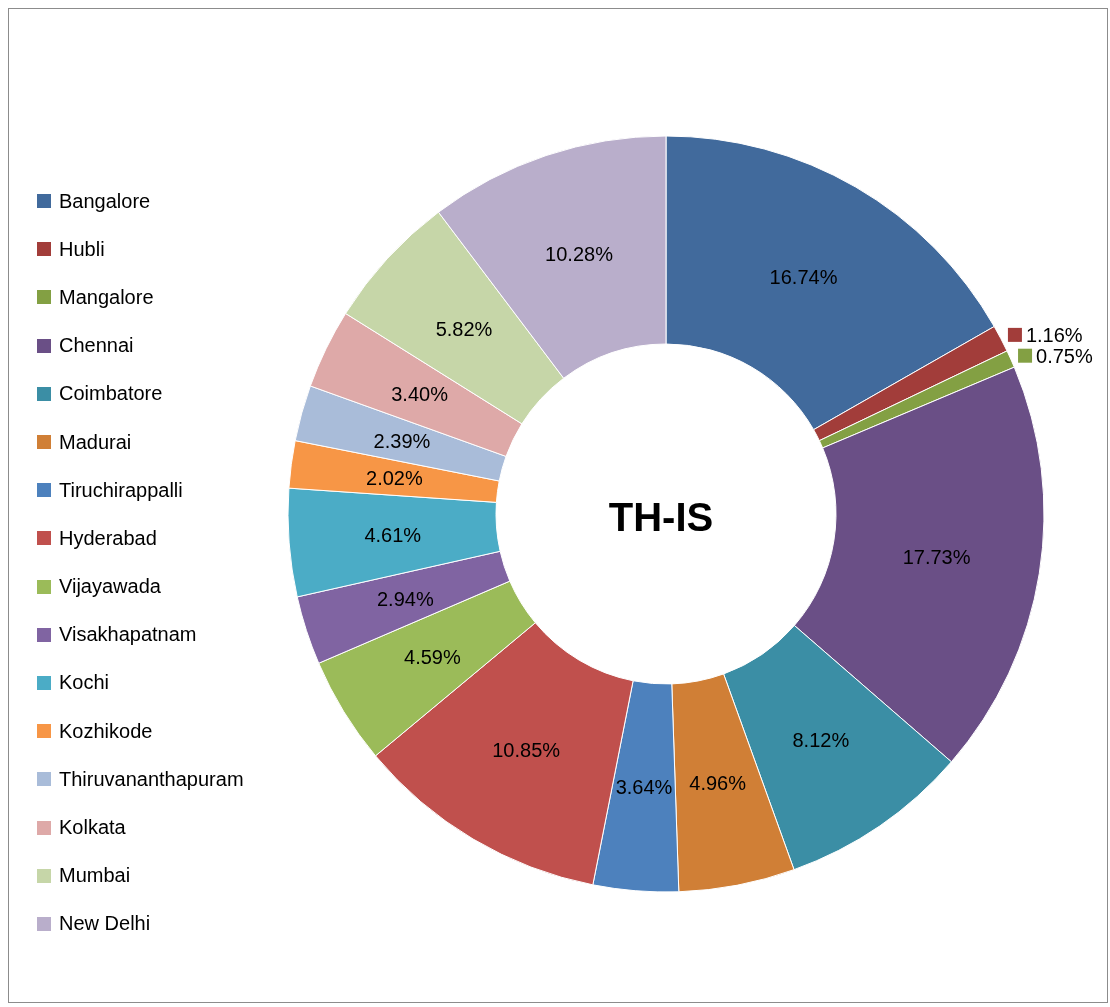  Describe the element at coordinates (128, 635) in the screenshot. I see `legend-label: Visakhapatnam` at that location.